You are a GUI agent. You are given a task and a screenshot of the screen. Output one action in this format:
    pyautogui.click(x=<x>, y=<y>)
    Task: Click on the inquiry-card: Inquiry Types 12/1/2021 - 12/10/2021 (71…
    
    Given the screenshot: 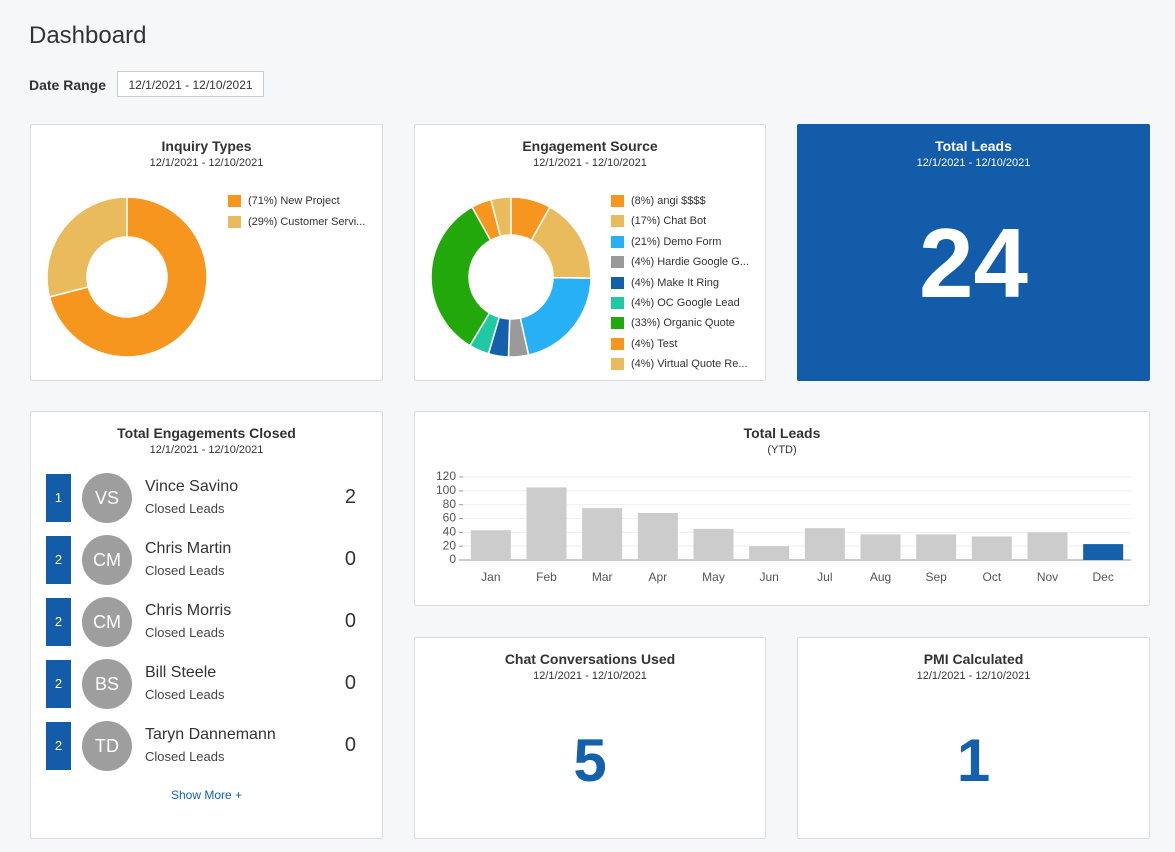 What is the action you would take?
    pyautogui.click(x=206, y=252)
    